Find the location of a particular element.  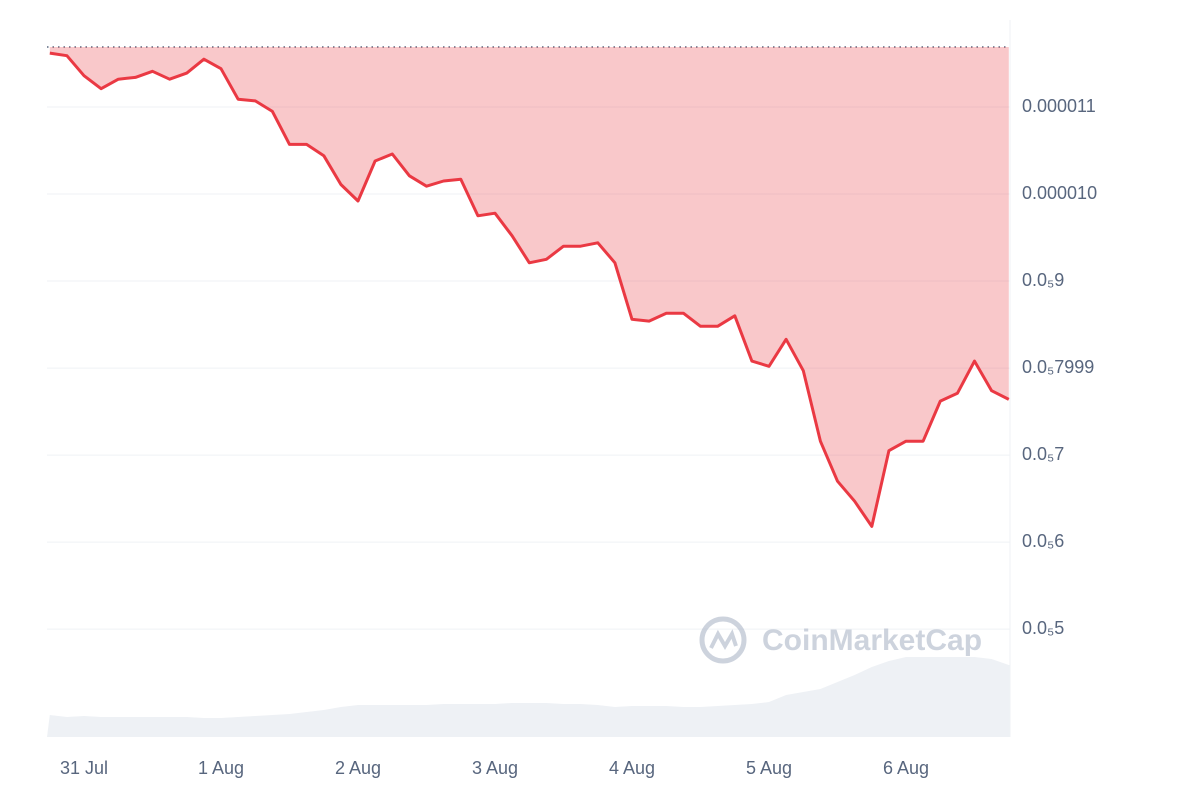

y-tick-label: 0.0₅7999 is located at coordinates (1058, 367).